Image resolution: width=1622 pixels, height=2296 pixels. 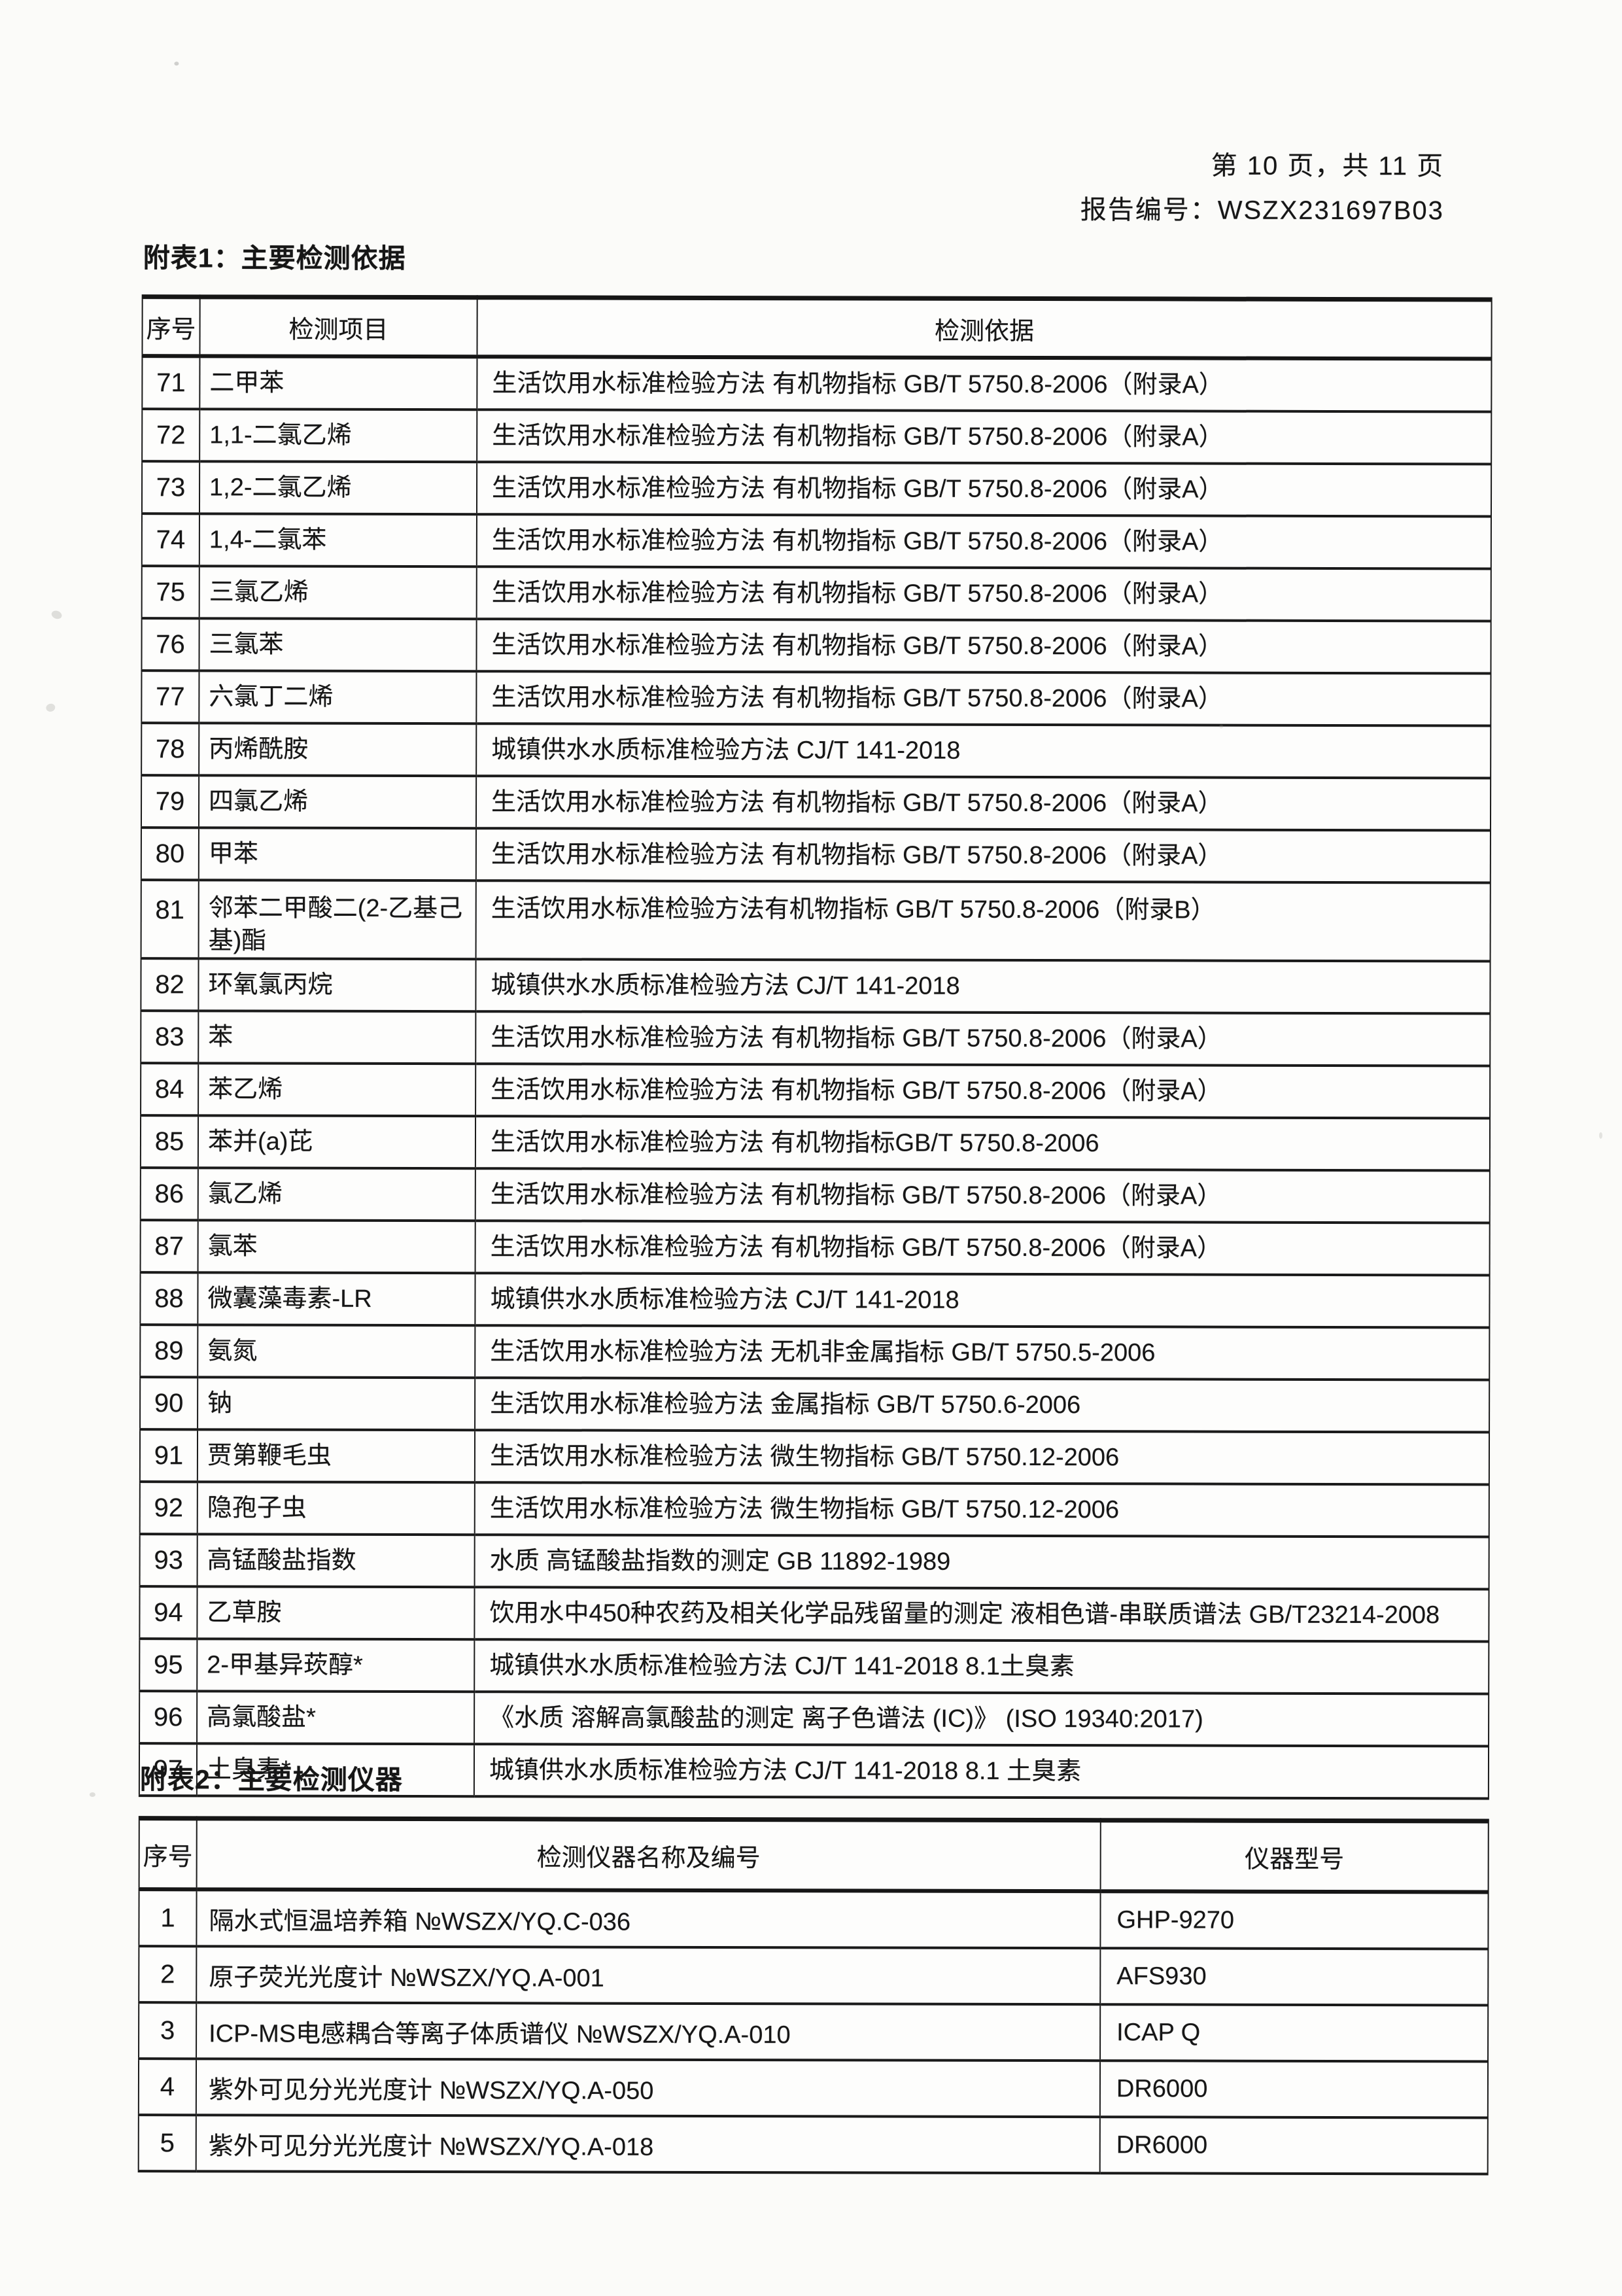 I want to click on model-cell: GHP-9270, so click(x=1294, y=1920).